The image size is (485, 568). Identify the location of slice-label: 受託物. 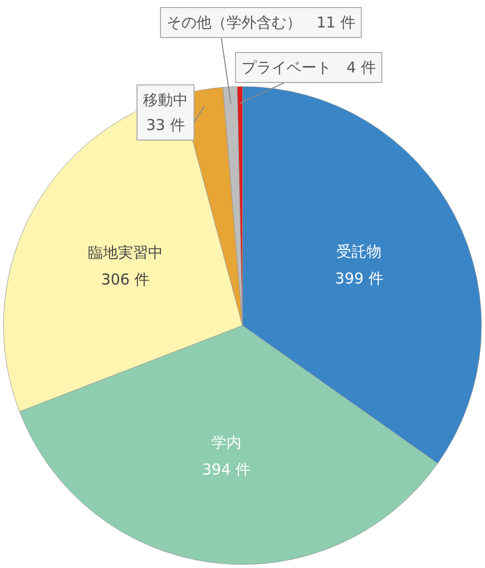
(359, 251).